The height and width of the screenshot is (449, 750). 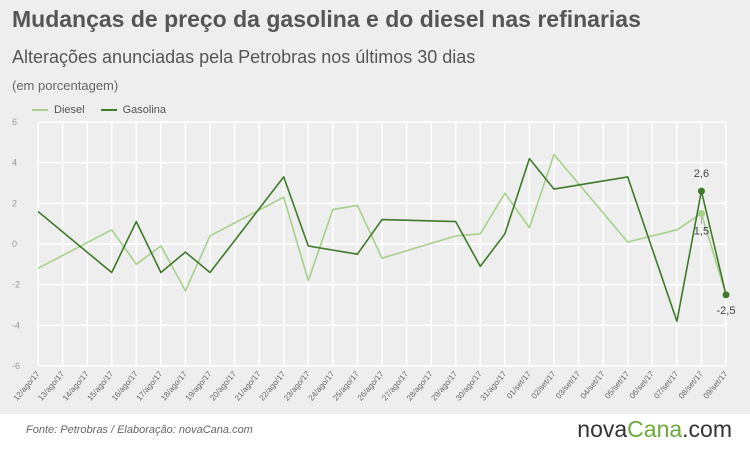 I want to click on x-tick-label: 09/set/17, so click(x=715, y=384).